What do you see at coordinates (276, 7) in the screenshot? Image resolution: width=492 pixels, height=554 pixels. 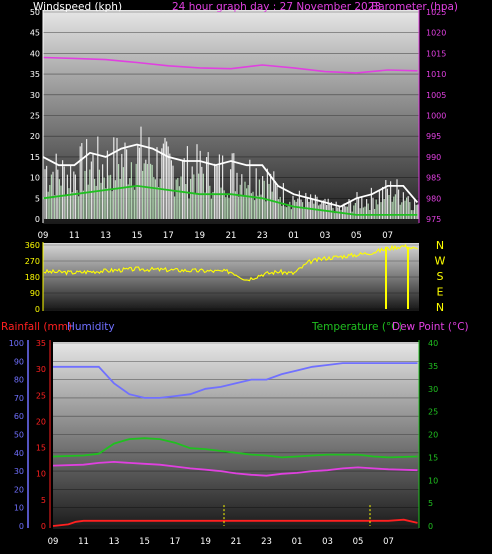 I see `graph-title: 24 hour graph day : 27 November 2023` at bounding box center [276, 7].